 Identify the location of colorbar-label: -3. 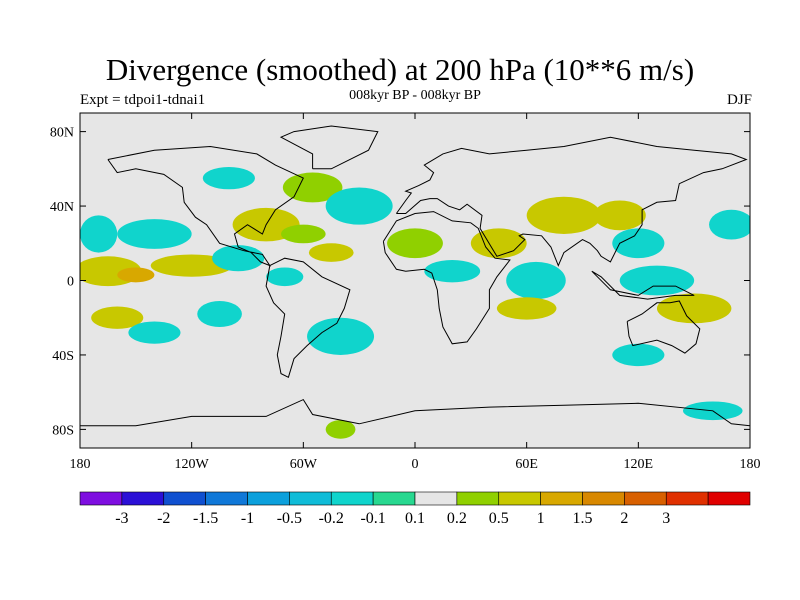
(121, 518).